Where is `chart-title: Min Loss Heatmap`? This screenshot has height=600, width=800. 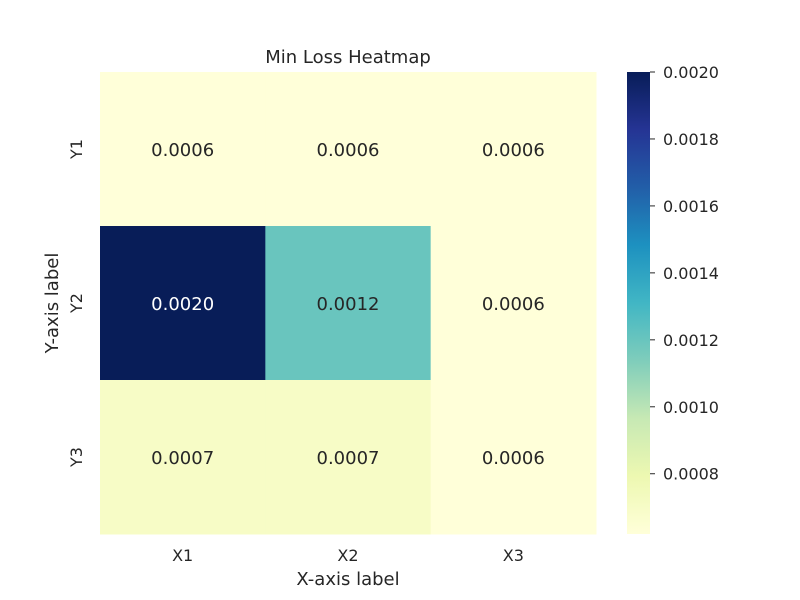
chart-title: Min Loss Heatmap is located at coordinates (348, 57).